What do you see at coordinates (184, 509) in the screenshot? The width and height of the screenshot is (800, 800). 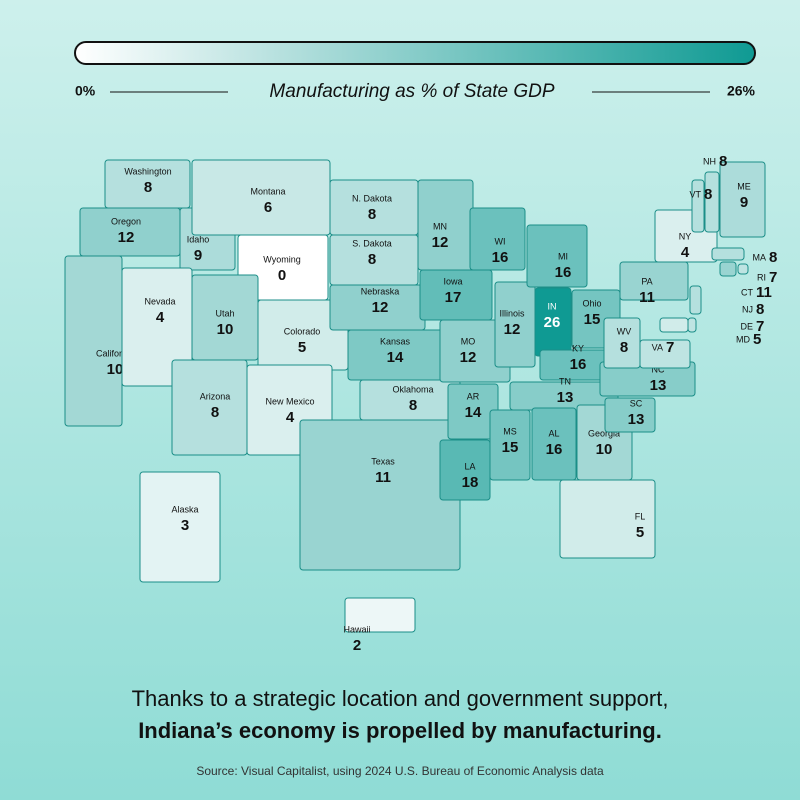 I see `state-name: Alaska` at bounding box center [184, 509].